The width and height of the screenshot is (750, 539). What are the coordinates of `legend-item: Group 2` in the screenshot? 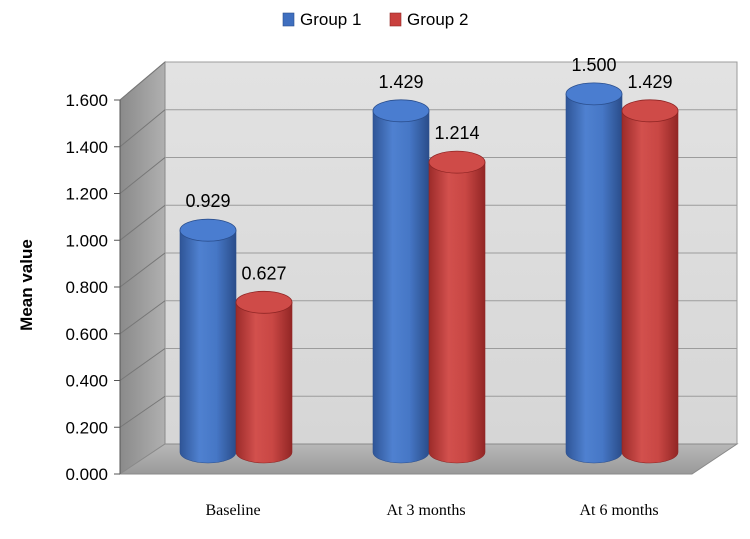 It's located at (428, 19).